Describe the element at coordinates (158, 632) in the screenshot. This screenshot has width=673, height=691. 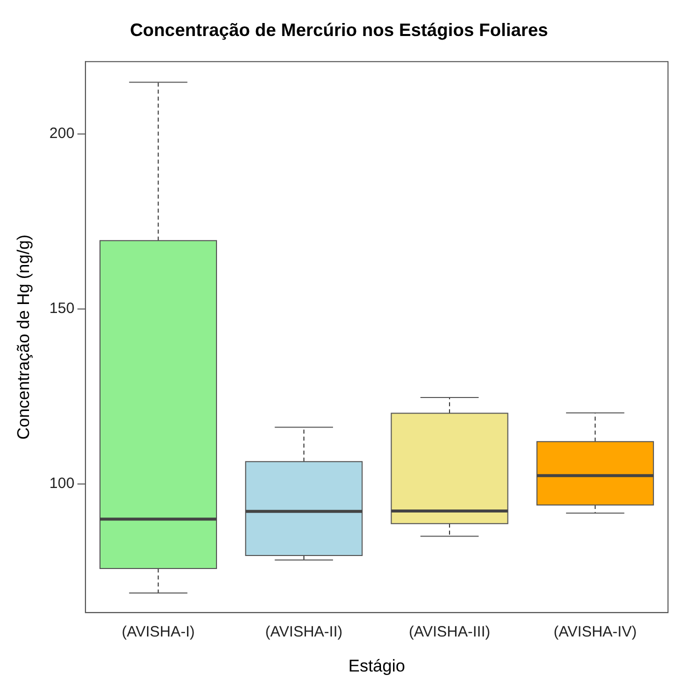
I see `x-tick-label: (AVISHA-I)` at that location.